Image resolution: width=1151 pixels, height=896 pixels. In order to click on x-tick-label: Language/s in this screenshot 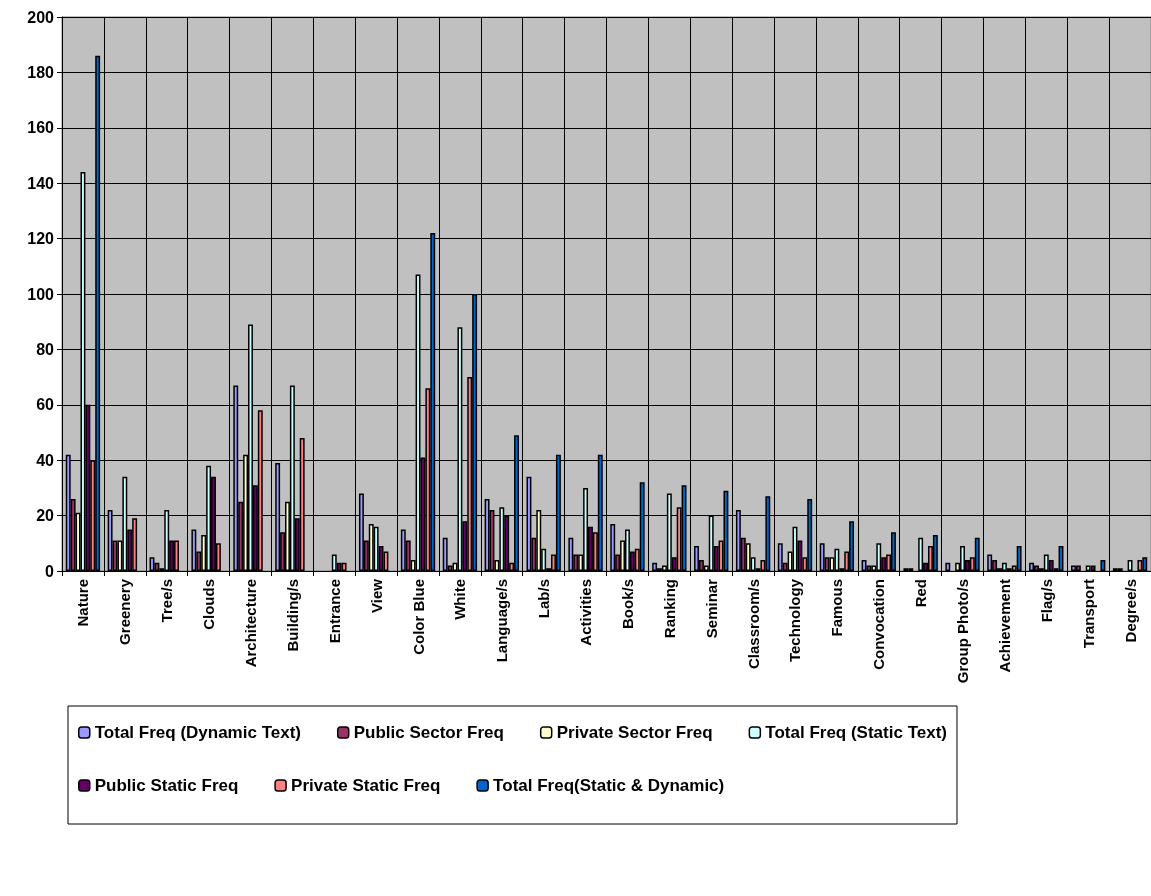, I will do `click(502, 621)`.